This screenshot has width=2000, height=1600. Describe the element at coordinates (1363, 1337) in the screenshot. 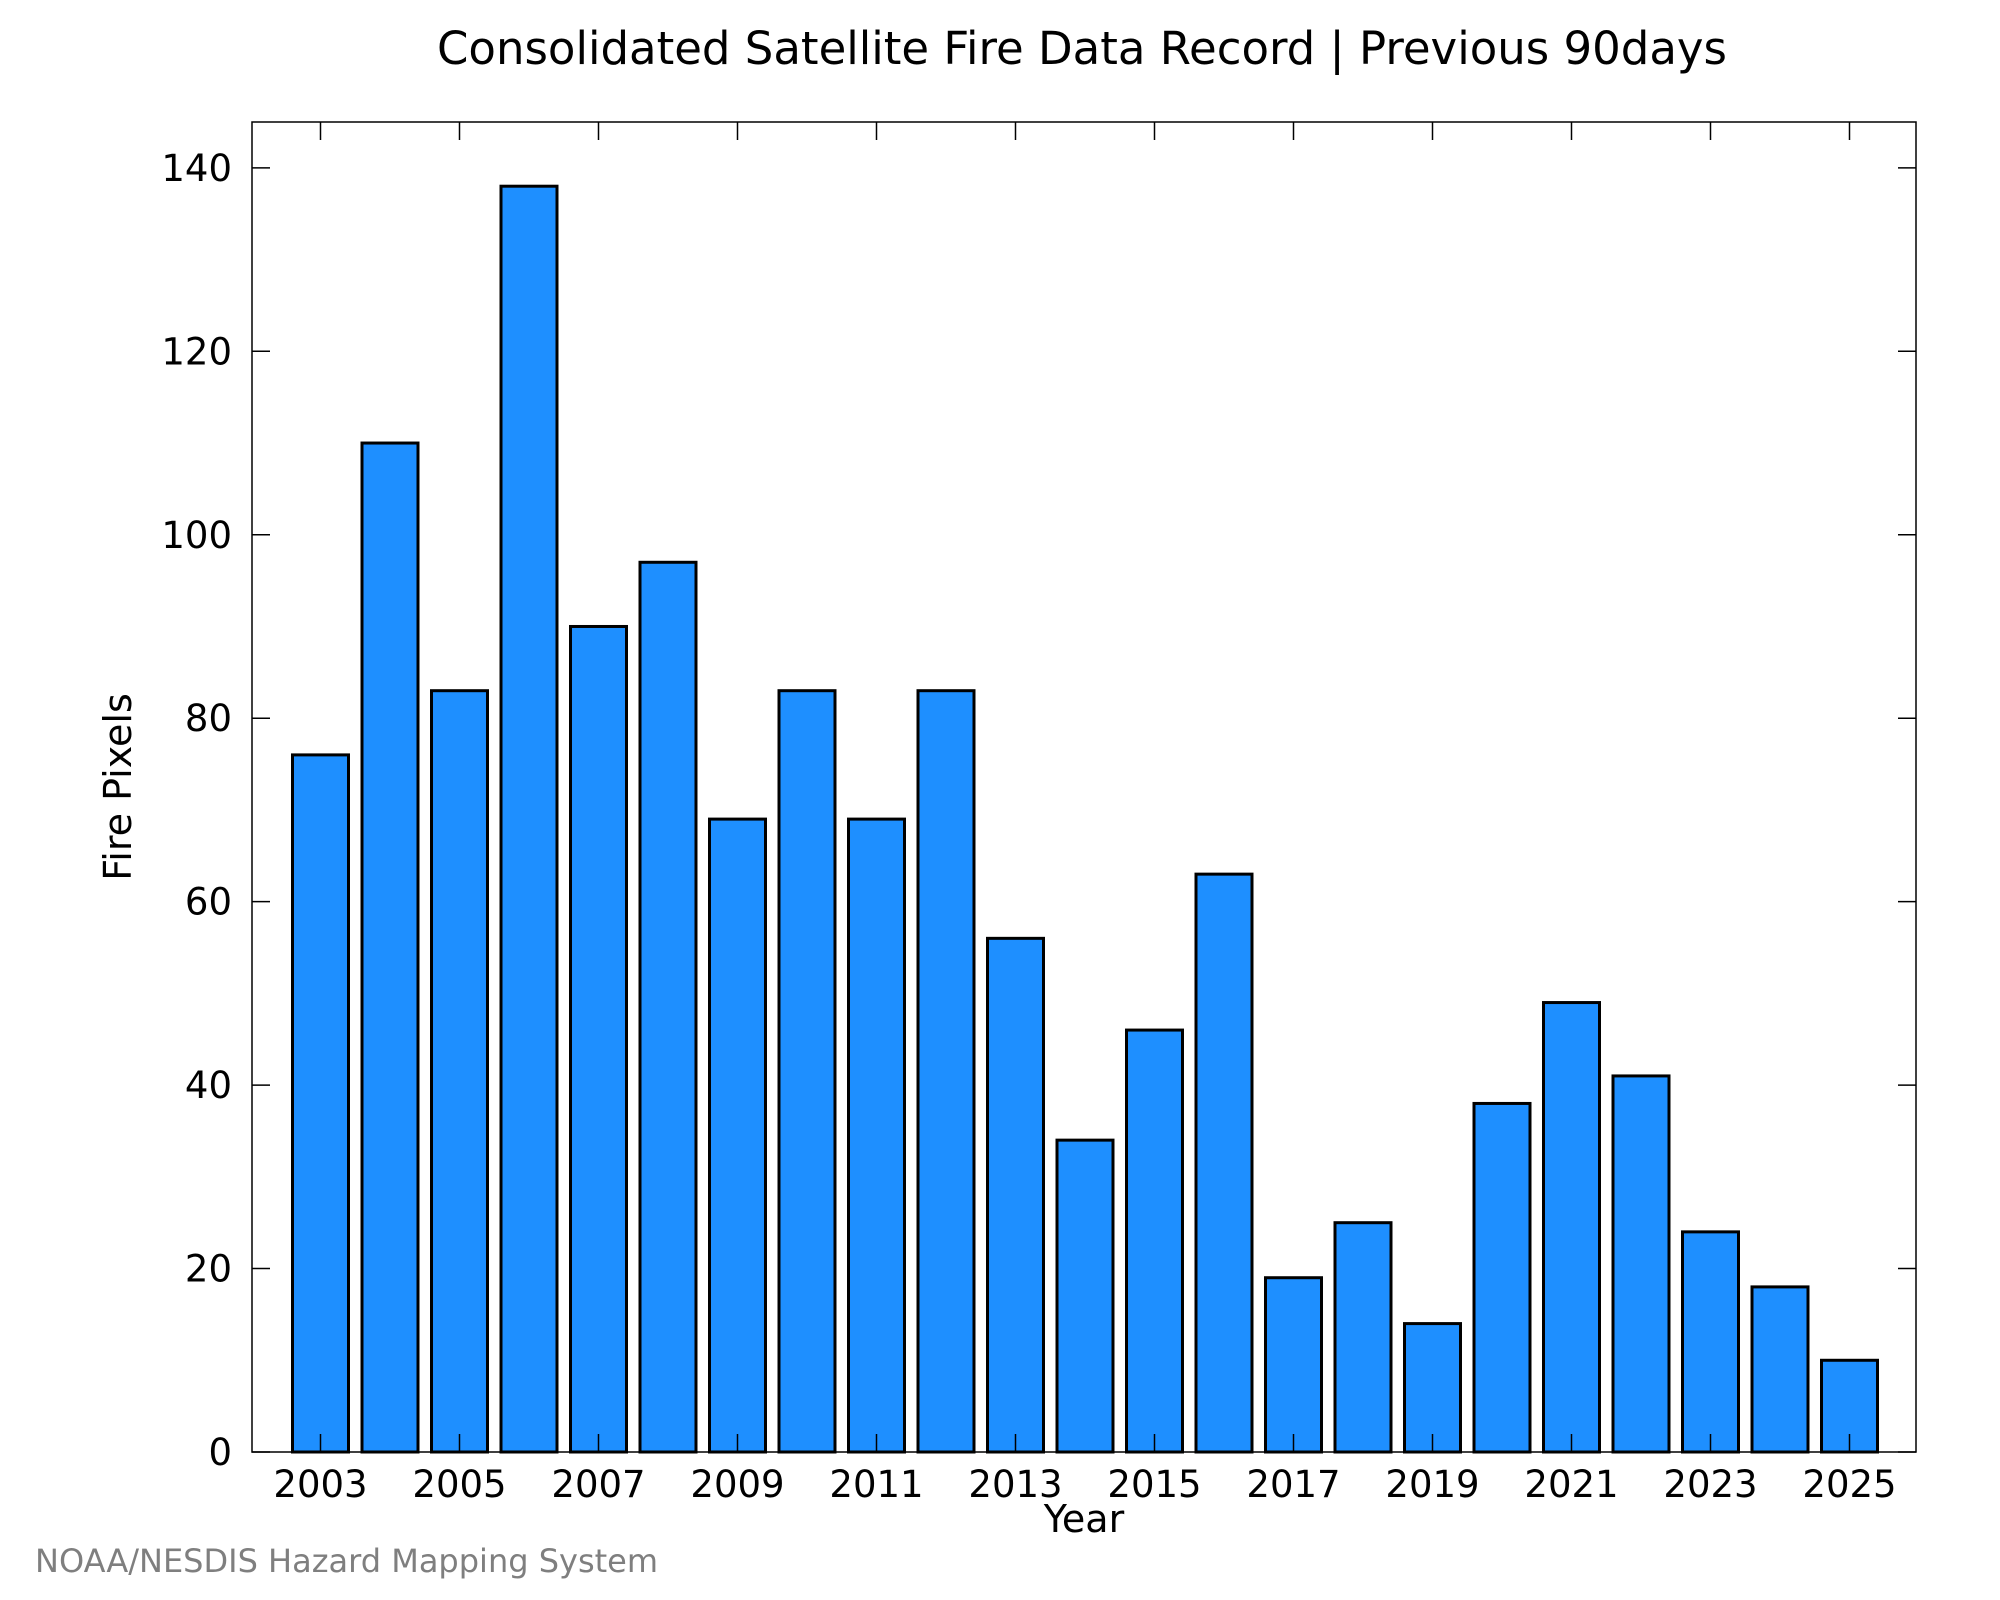

I see `bar-2018` at that location.